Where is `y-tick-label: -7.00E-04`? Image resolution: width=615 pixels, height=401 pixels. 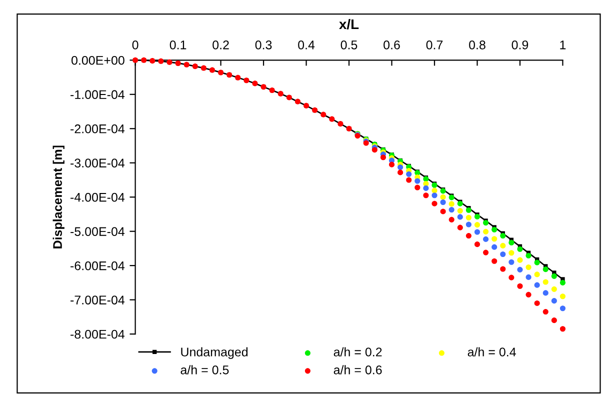 y-tick-label: -7.00E-04 is located at coordinates (97, 300).